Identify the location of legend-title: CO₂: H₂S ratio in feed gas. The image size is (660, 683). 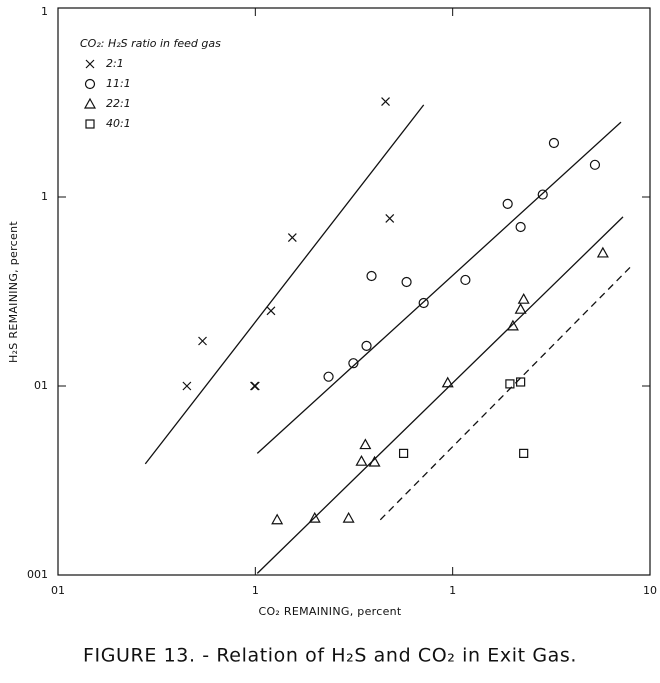
(150, 43).